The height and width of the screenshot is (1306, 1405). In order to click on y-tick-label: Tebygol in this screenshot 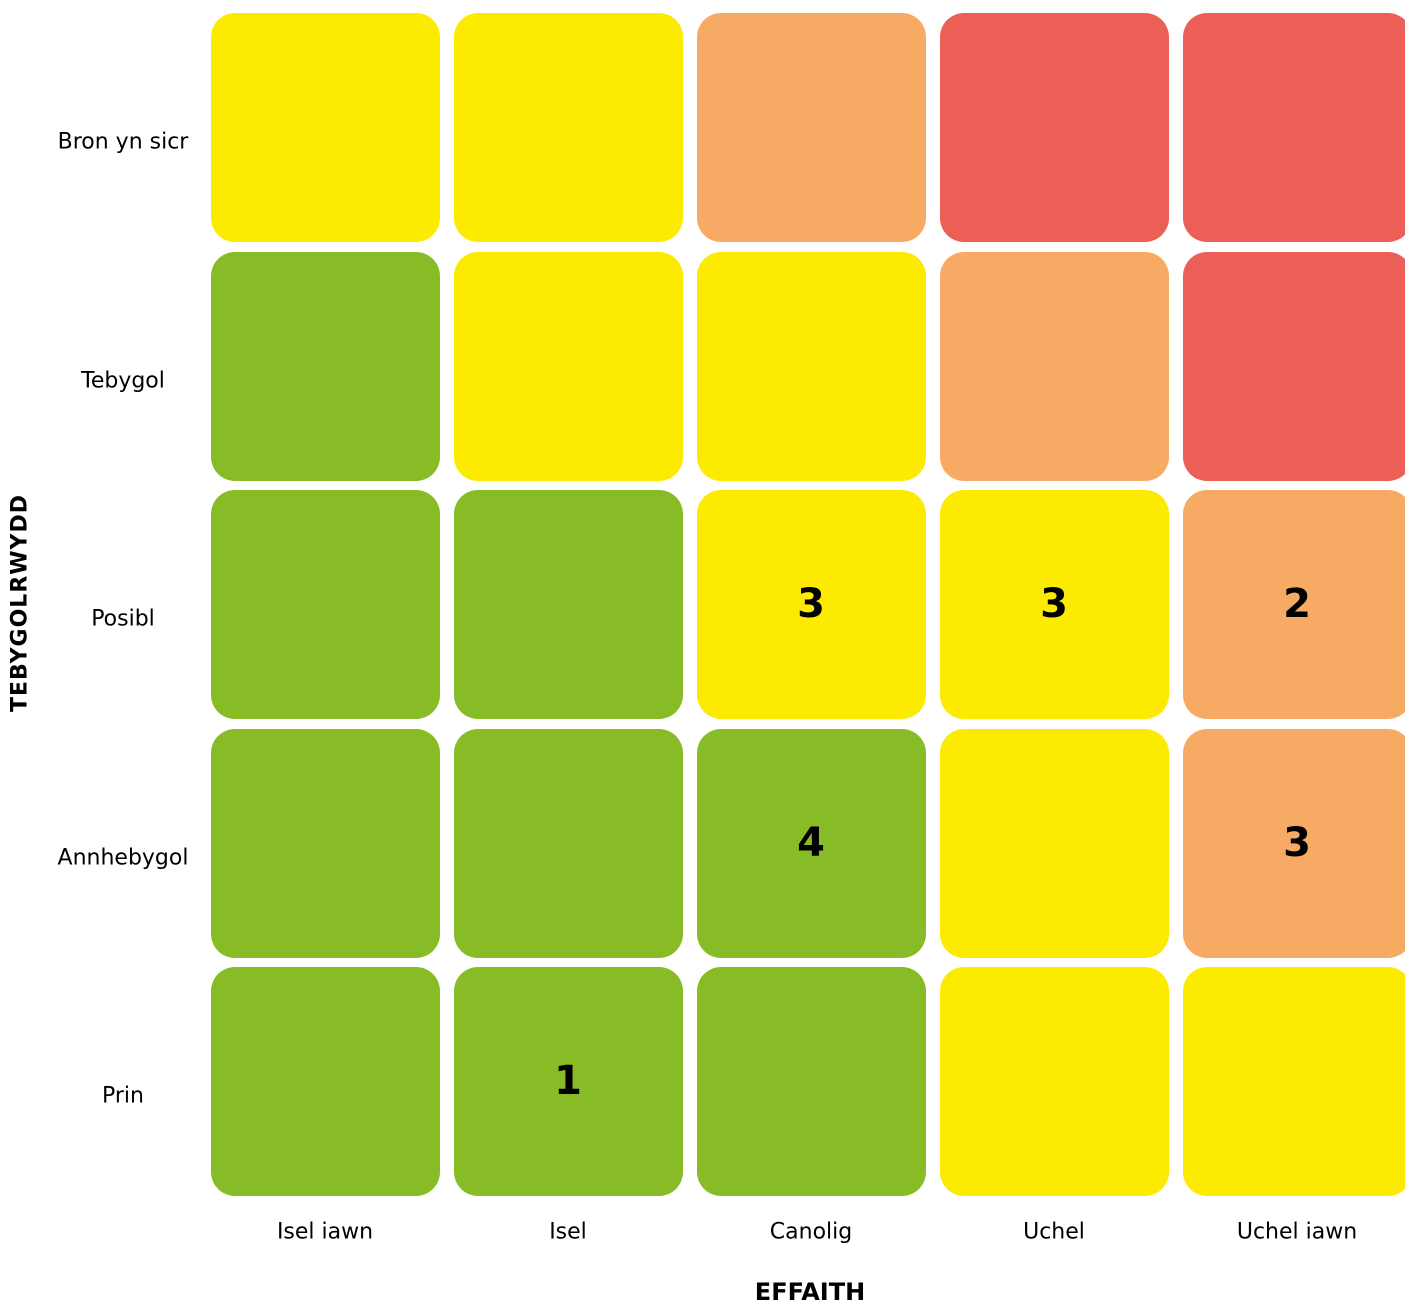, I will do `click(123, 381)`.